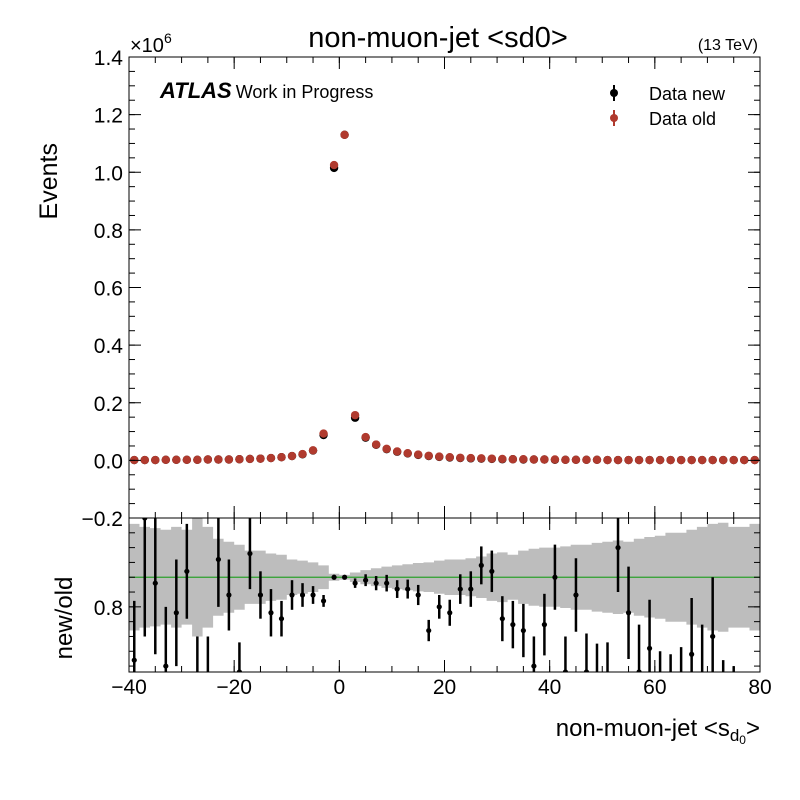  I want to click on y-tick-label: 0.8, so click(108, 231).